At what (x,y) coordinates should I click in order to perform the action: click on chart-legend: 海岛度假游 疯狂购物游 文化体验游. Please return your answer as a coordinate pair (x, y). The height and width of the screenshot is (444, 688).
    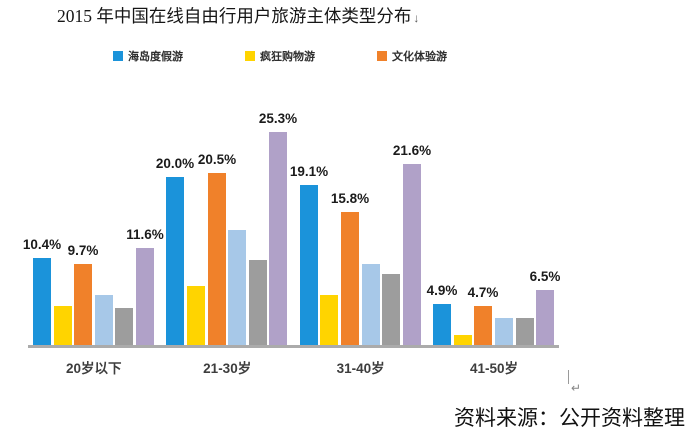
    Looking at the image, I should click on (311, 56).